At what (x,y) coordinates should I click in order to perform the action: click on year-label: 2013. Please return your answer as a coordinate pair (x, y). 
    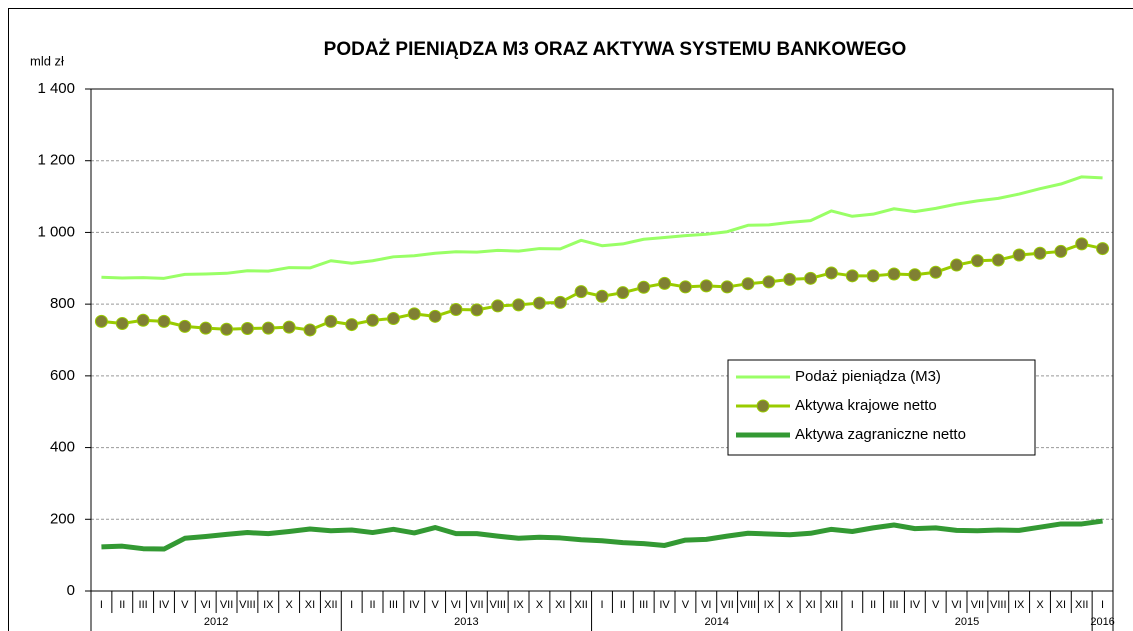
    Looking at the image, I should click on (466, 622).